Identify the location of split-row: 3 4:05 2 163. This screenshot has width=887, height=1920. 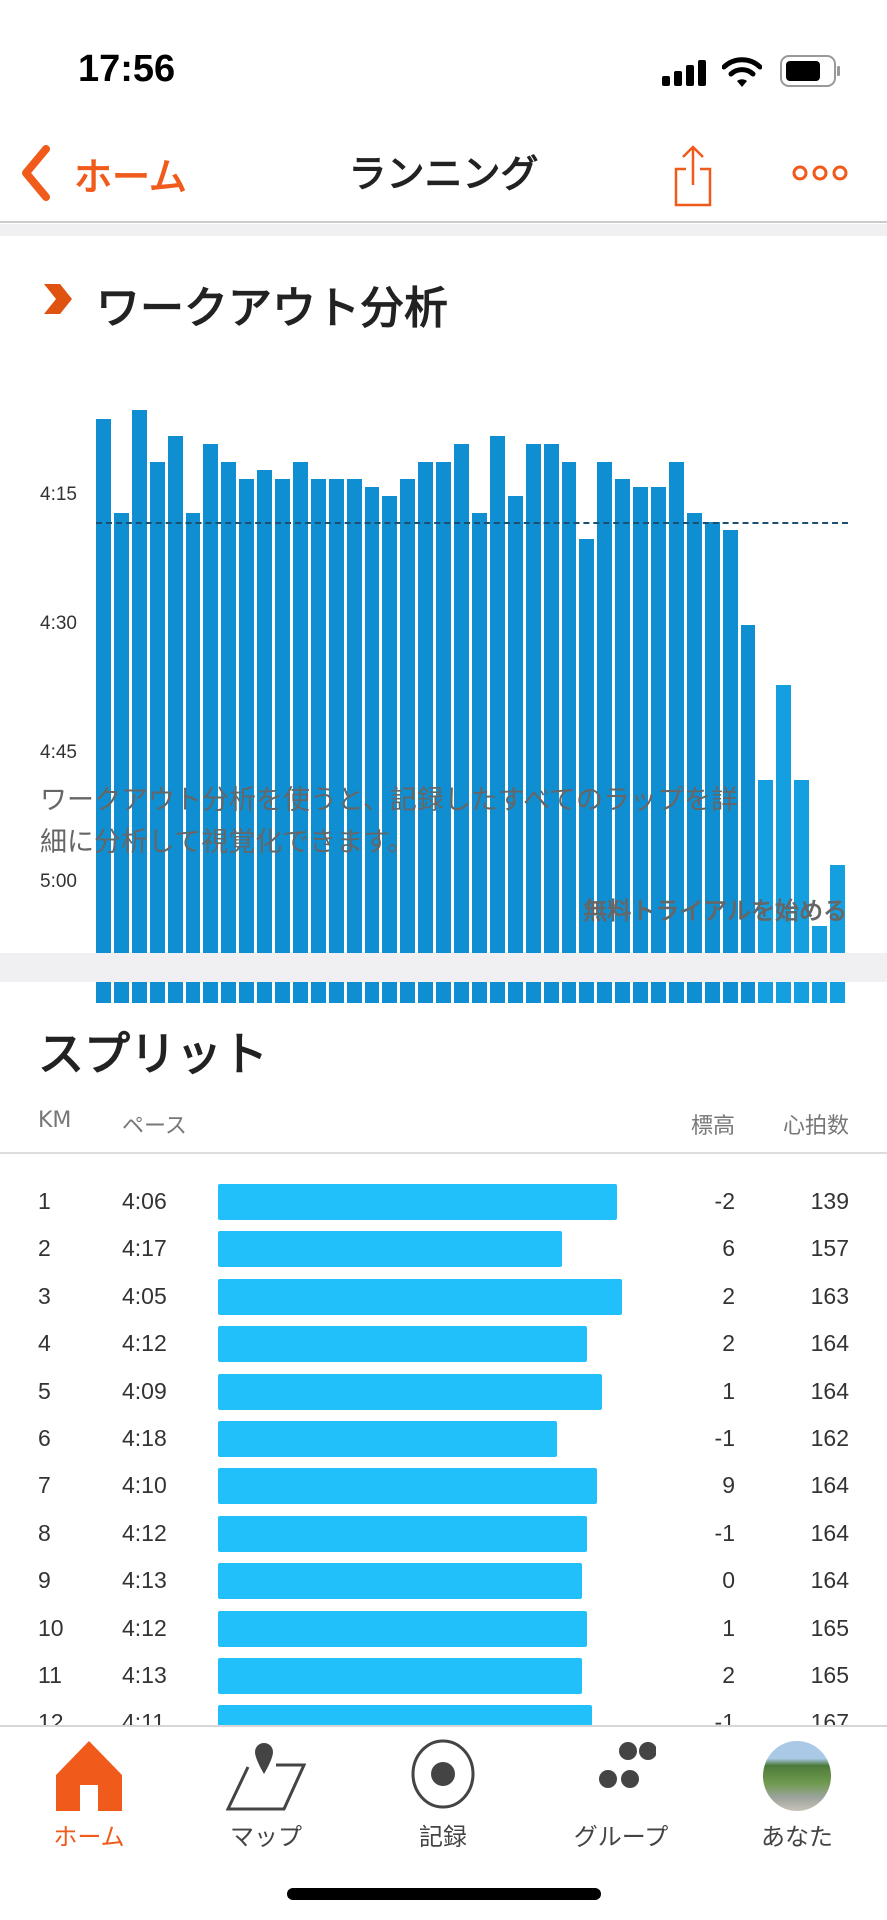
(443, 1296).